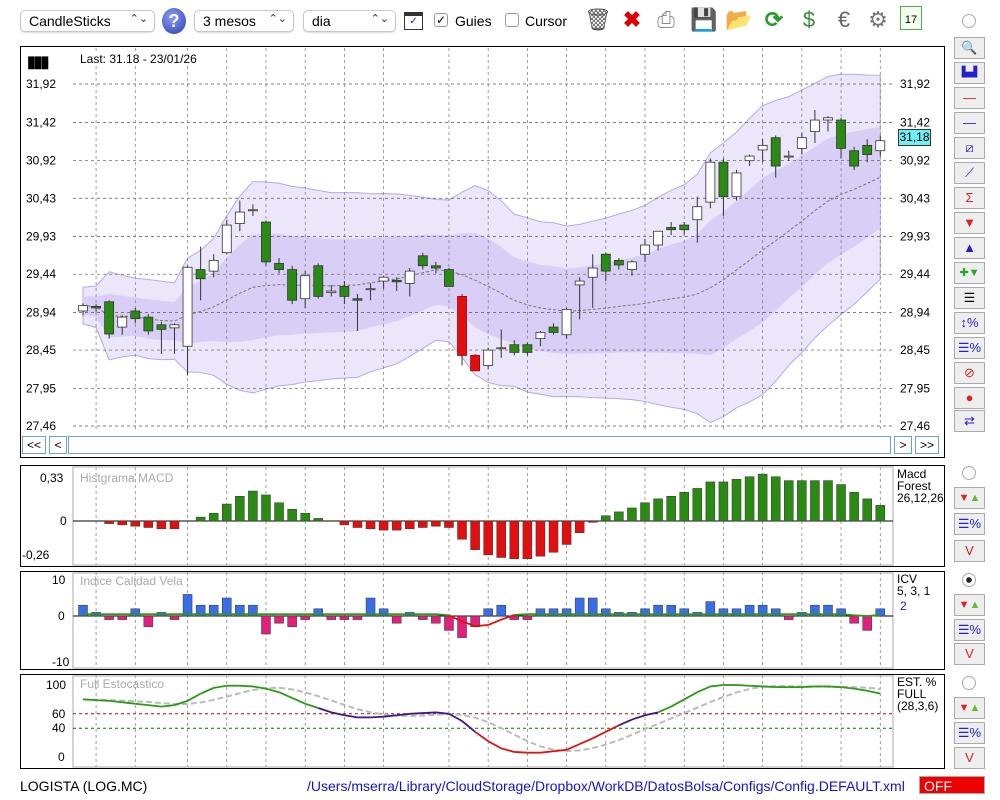 The image size is (1000, 800). Describe the element at coordinates (41, 350) in the screenshot. I see `price-tick-left: 28,45` at that location.